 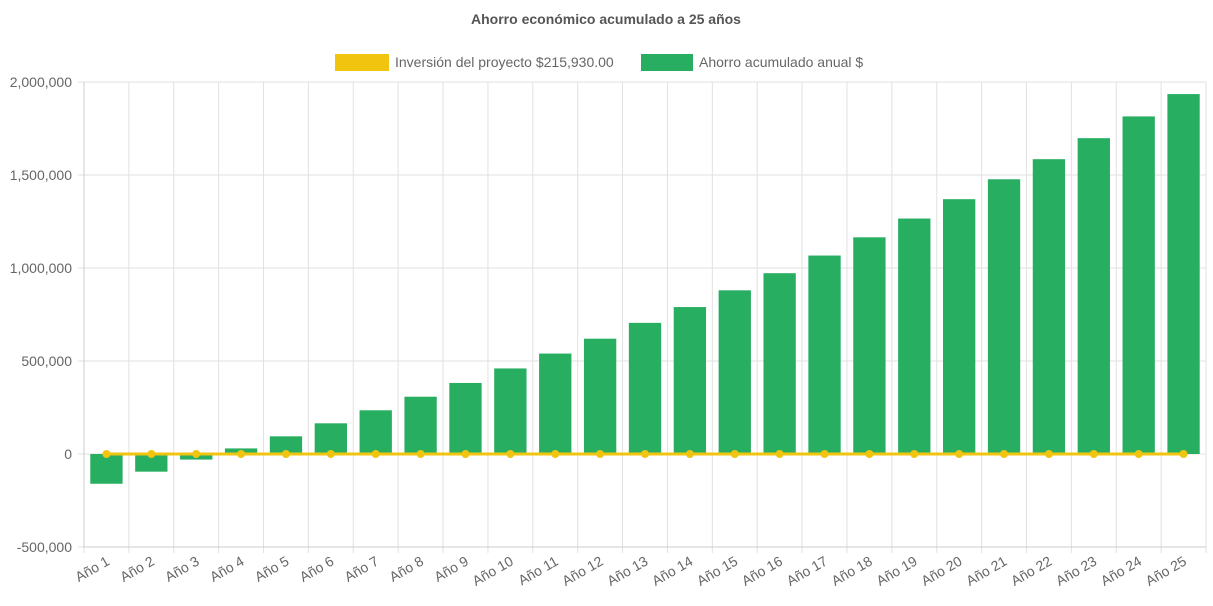 I want to click on legend-label-investment: Inversión del proyecto $215,930.00, so click(x=504, y=62).